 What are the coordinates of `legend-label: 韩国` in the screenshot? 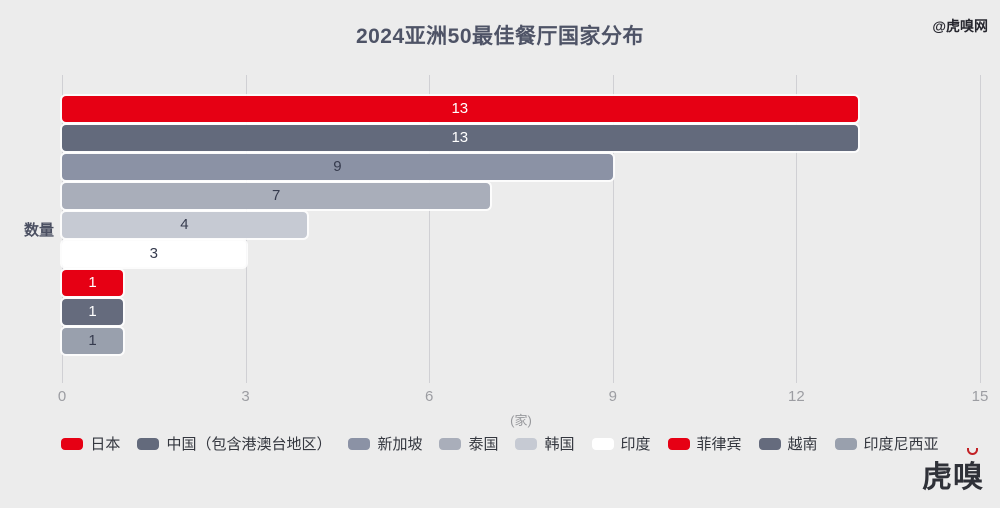 It's located at (559, 444).